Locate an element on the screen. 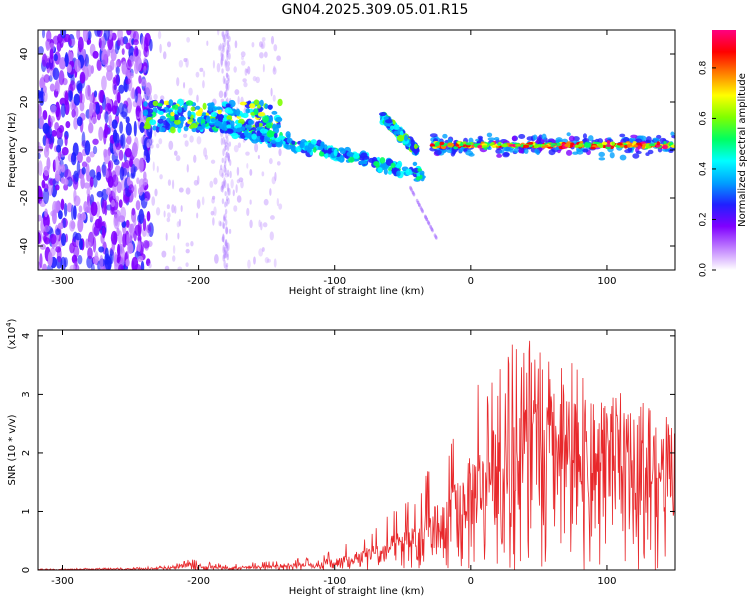 This screenshot has width=750, height=600. snr-xtick-label: -300 is located at coordinates (62, 581).